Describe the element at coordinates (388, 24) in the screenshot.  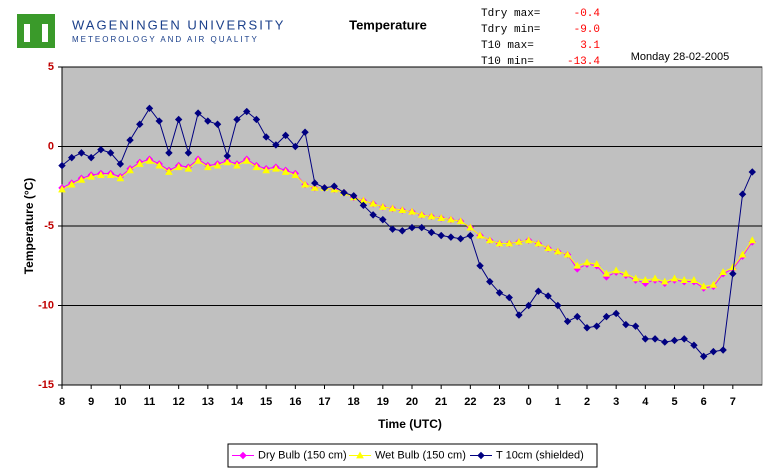
I see `chart-title: Temperature` at that location.